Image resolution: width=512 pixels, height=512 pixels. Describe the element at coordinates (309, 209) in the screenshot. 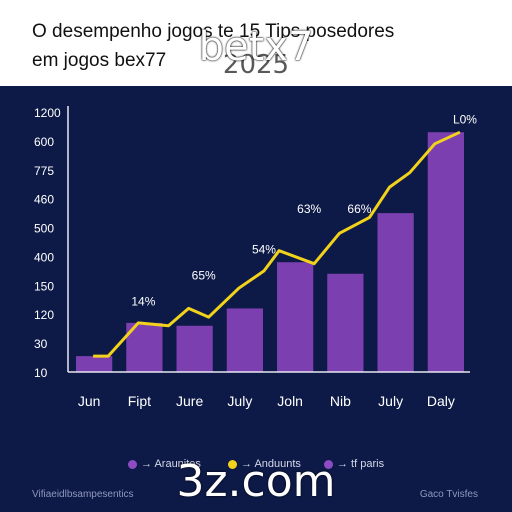

I see `data-label: 63%` at that location.